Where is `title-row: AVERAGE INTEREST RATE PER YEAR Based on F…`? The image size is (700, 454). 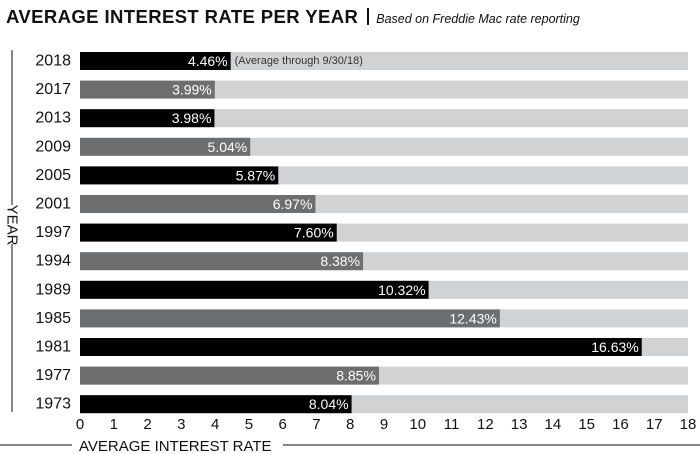 title-row: AVERAGE INTEREST RATE PER YEAR Based on F… is located at coordinates (293, 19).